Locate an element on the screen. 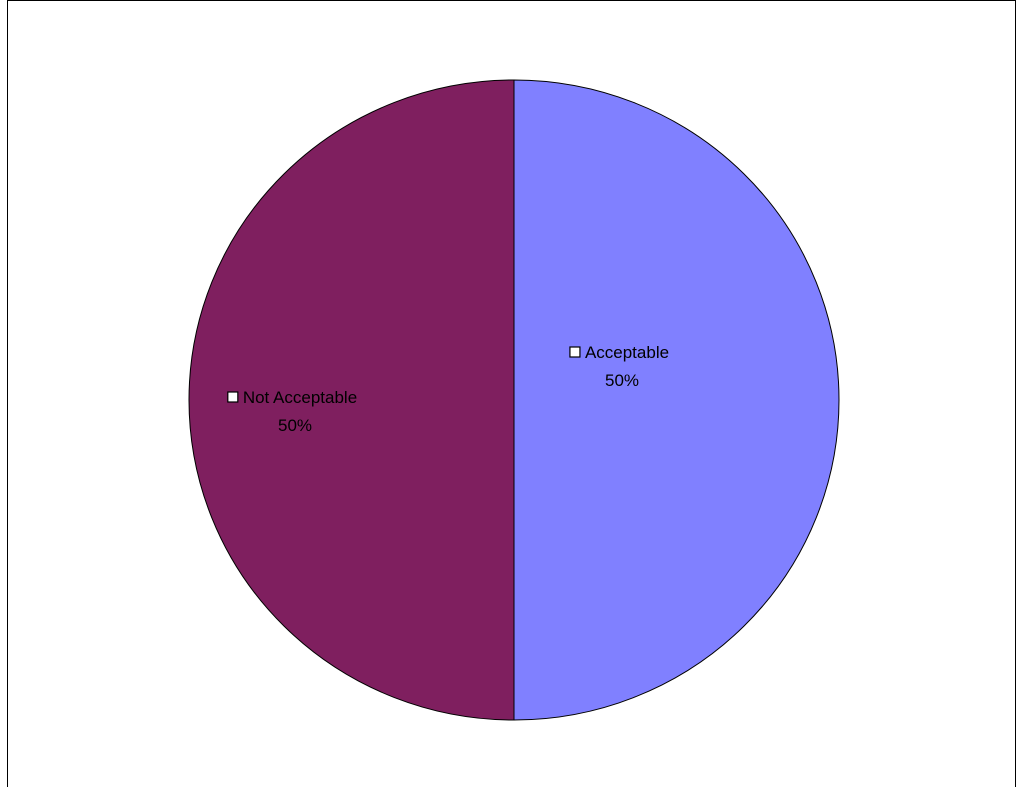 This screenshot has height=787, width=1016. slice-label-text: Acceptable is located at coordinates (627, 352).